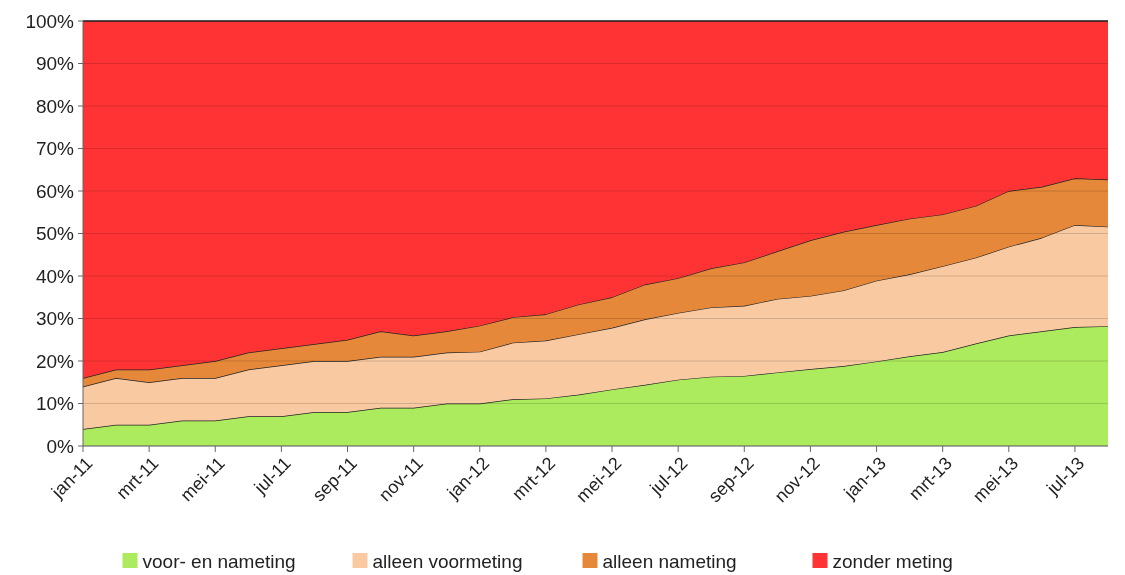 Image resolution: width=1125 pixels, height=575 pixels. I want to click on legend-label: zonder meting, so click(892, 561).